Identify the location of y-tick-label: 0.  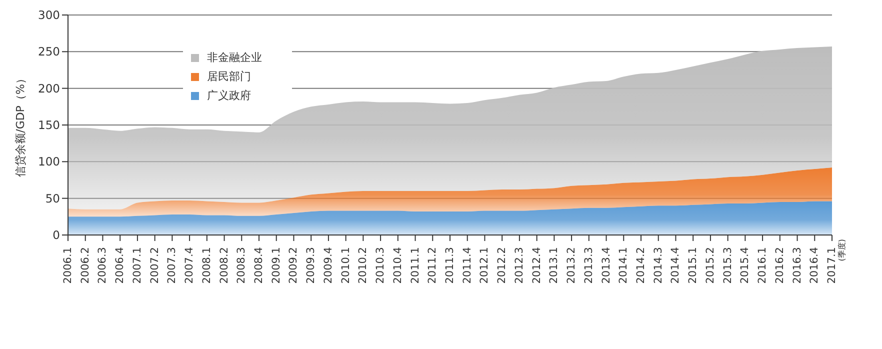
(56, 235).